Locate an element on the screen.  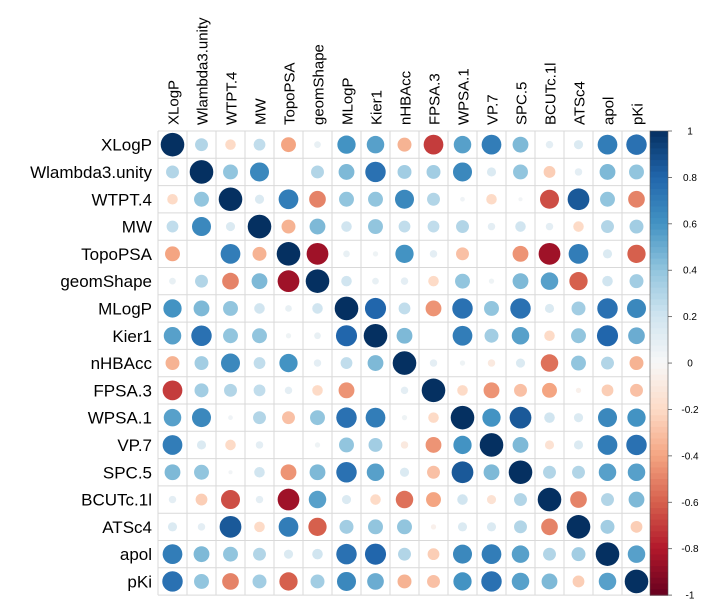
corr-circle-VP.7-ATSc4 is located at coordinates (578, 445).